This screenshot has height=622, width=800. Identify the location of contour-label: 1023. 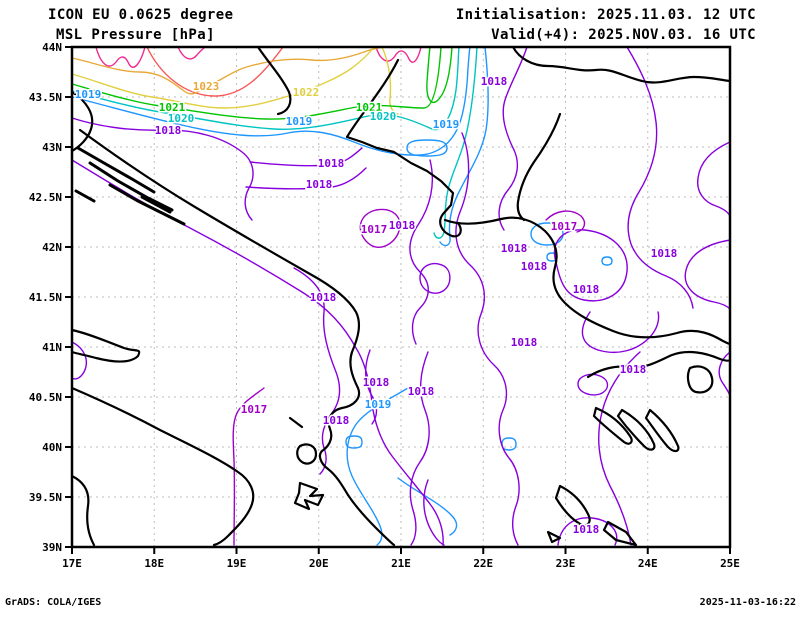
(206, 86).